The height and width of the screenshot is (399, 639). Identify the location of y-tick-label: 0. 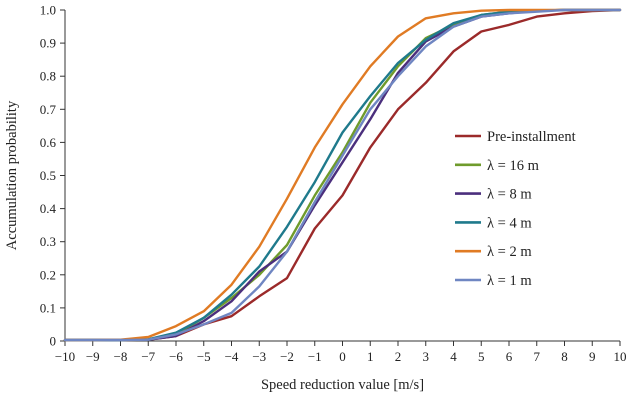
(53, 341).